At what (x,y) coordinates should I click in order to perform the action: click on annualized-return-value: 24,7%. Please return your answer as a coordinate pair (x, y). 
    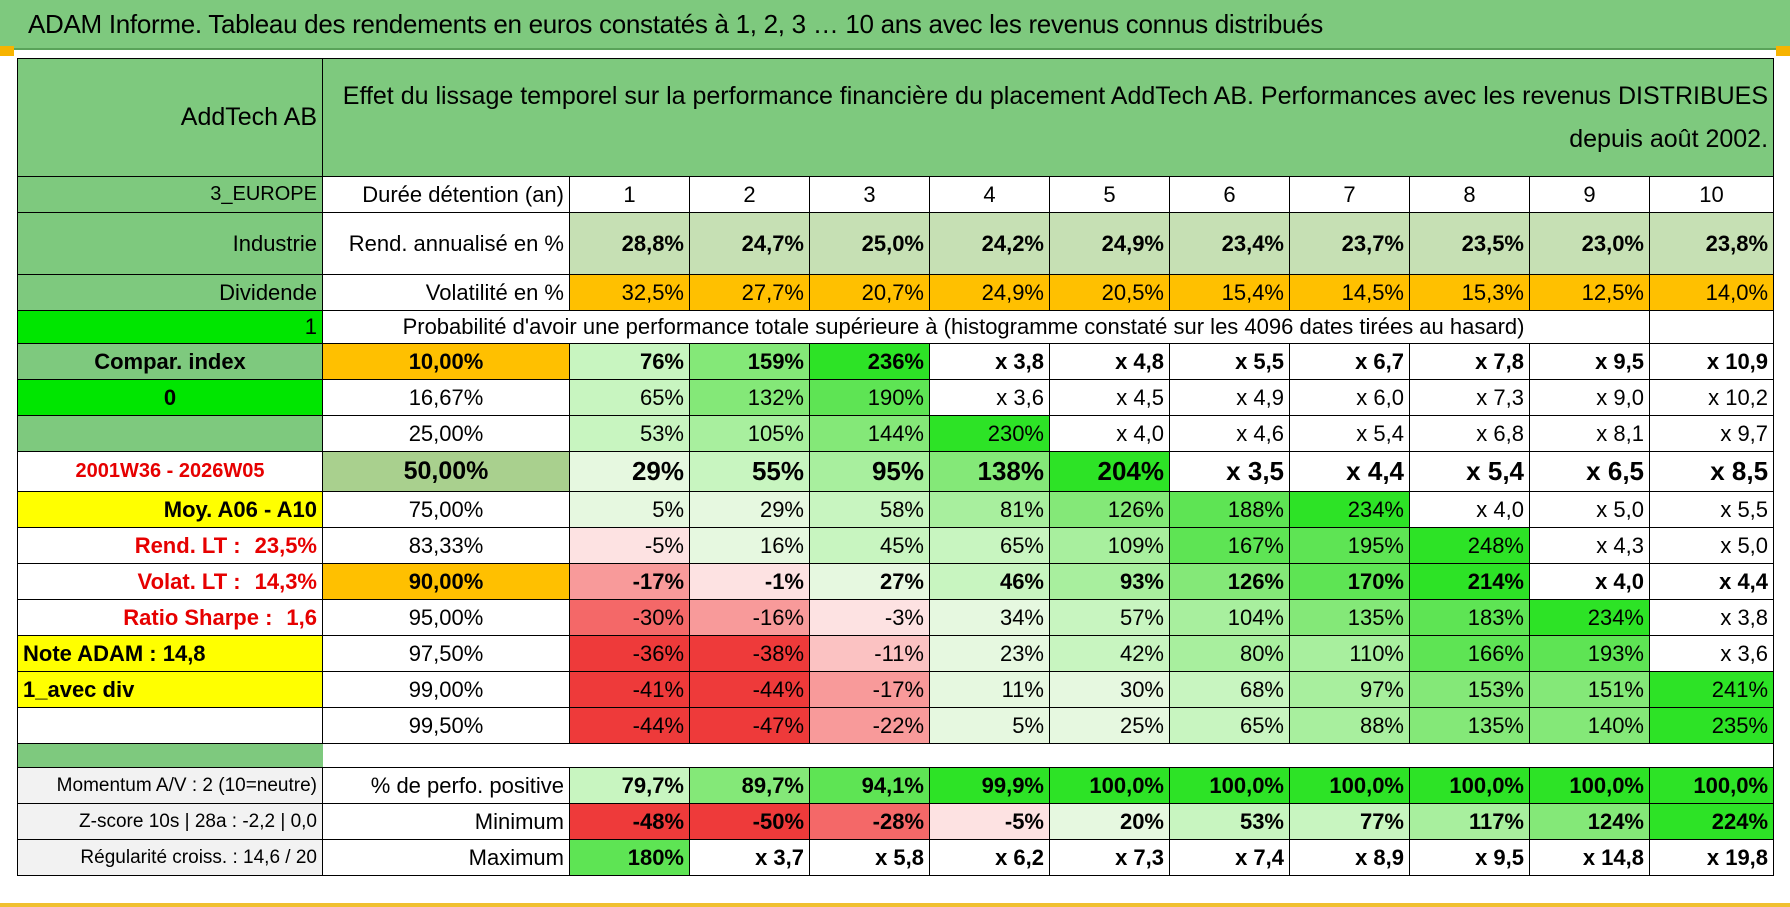
    Looking at the image, I should click on (749, 243).